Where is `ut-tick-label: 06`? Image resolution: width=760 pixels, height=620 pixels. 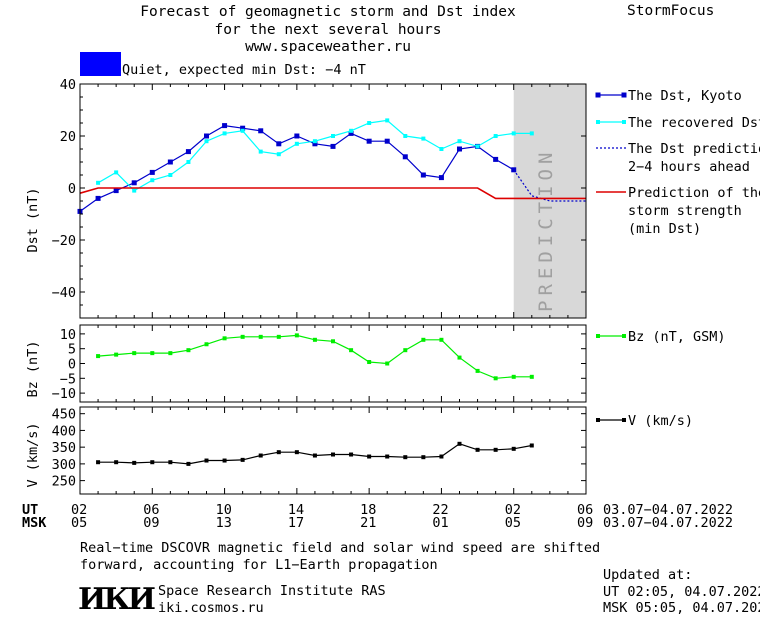
ut-tick-label: 06 is located at coordinates (585, 510).